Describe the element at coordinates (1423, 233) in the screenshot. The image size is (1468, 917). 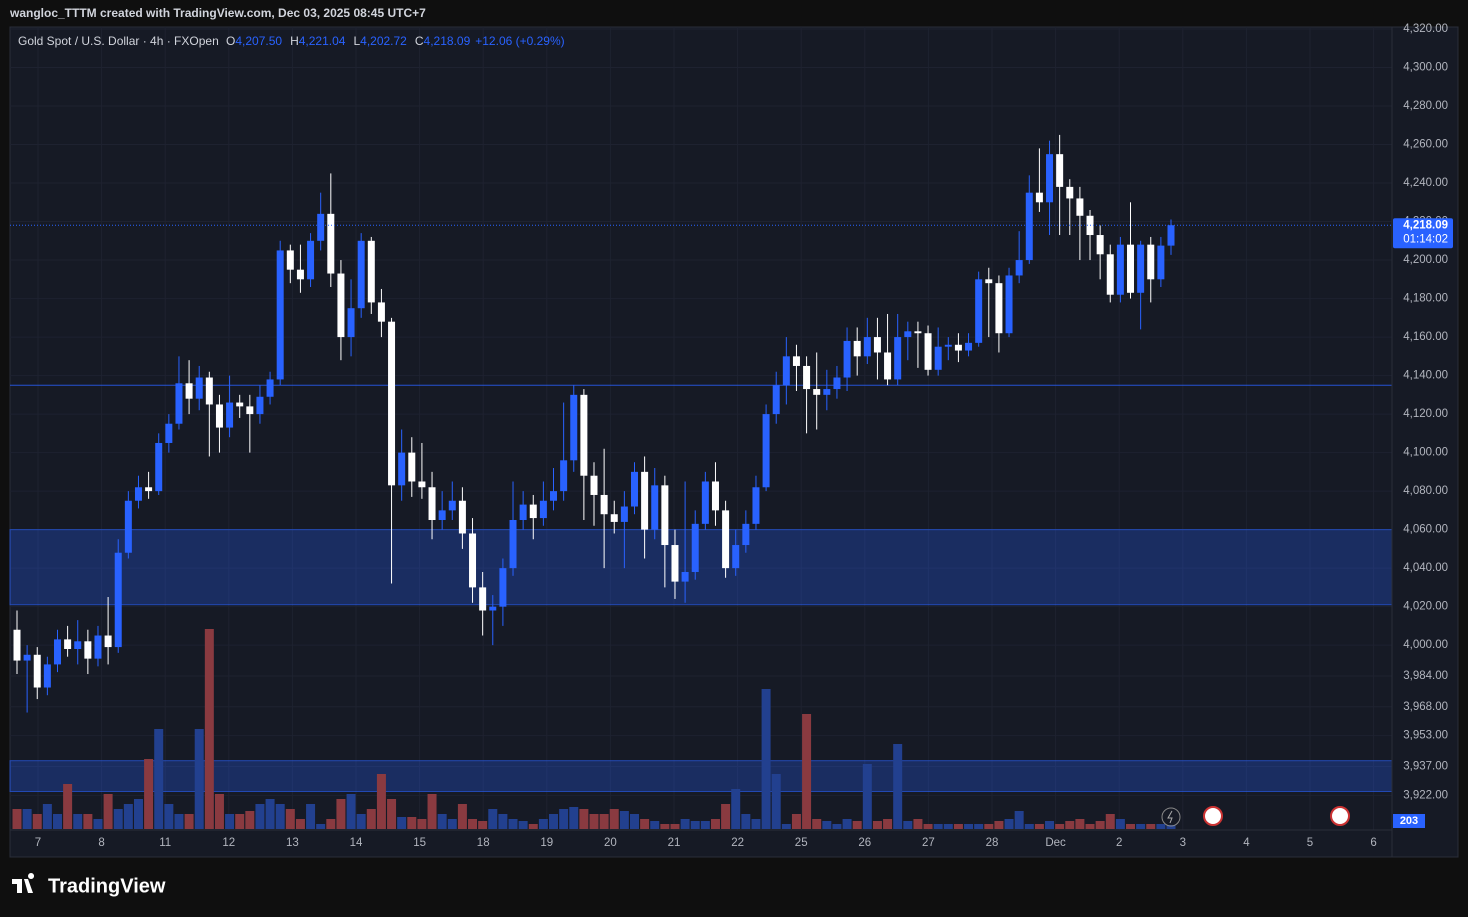
I see `last-price-badge` at that location.